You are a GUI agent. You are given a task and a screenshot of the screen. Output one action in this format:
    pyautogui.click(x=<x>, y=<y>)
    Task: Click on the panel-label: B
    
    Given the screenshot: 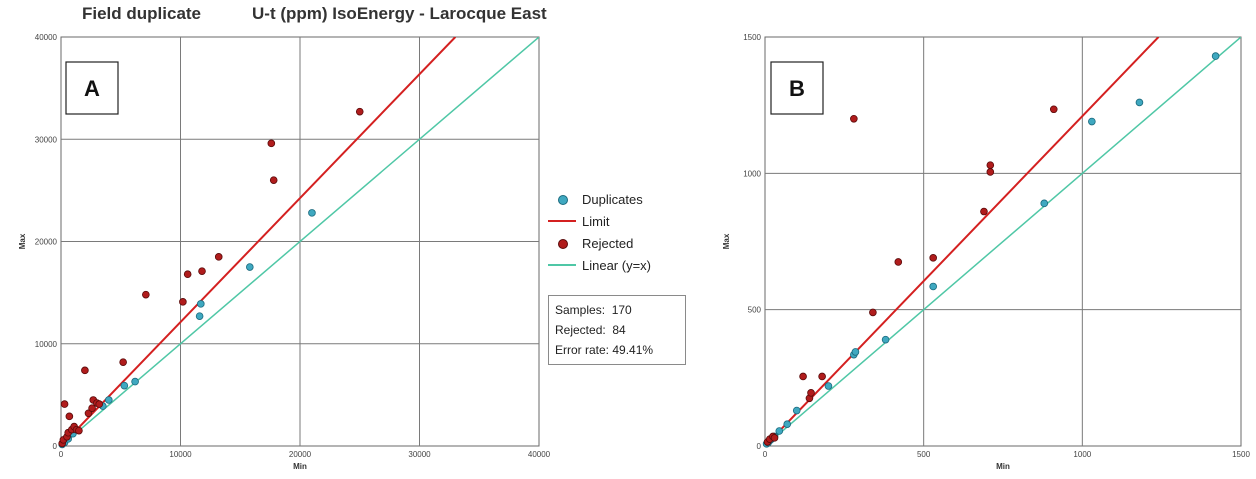 What is the action you would take?
    pyautogui.click(x=797, y=88)
    